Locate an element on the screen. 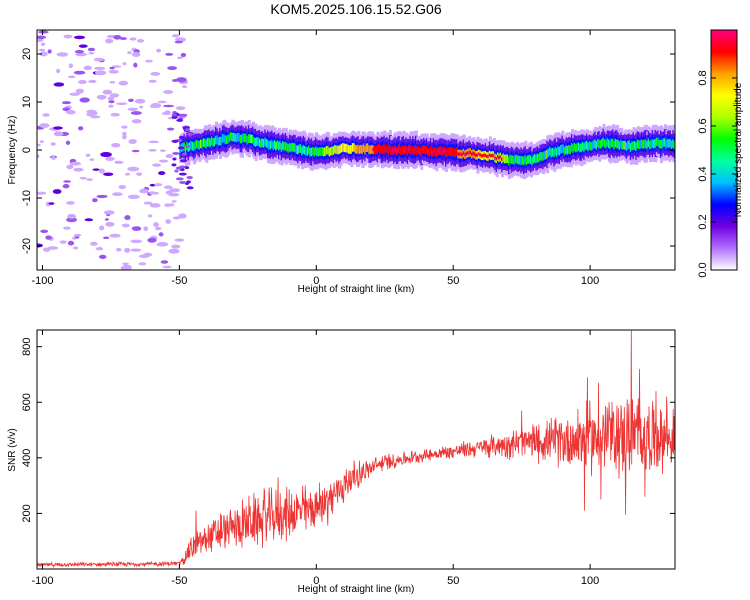 This screenshot has width=750, height=600. y-tick-label: 20 is located at coordinates (27, 54).